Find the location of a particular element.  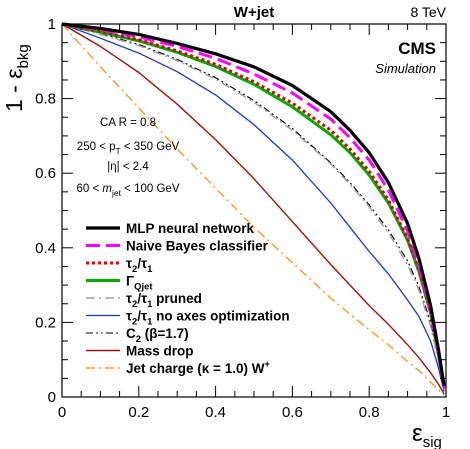

legend-entry: Naive Bayes classifier is located at coordinates (177, 246).